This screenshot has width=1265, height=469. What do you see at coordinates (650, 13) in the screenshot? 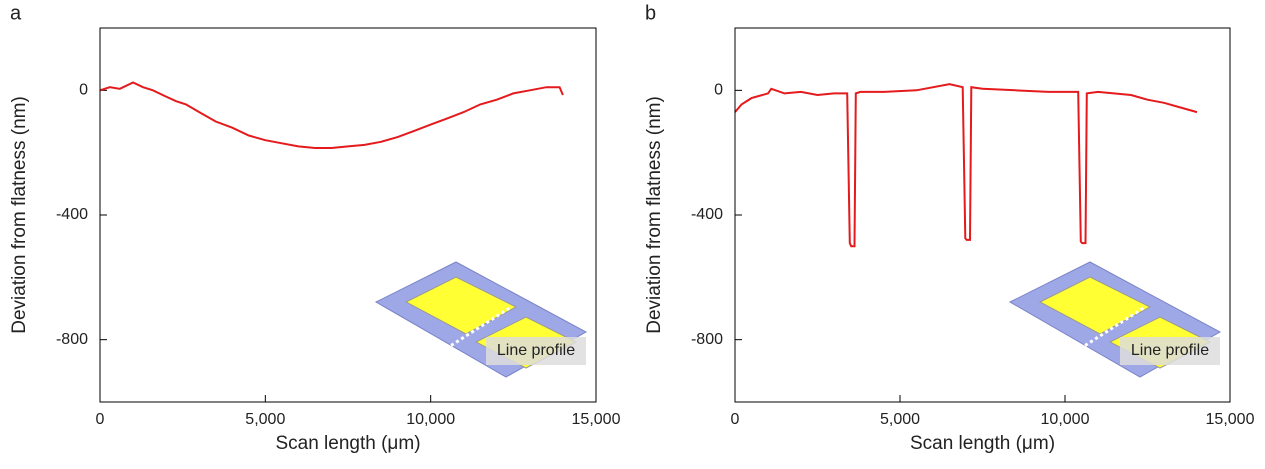
I see `panel-label: b` at bounding box center [650, 13].